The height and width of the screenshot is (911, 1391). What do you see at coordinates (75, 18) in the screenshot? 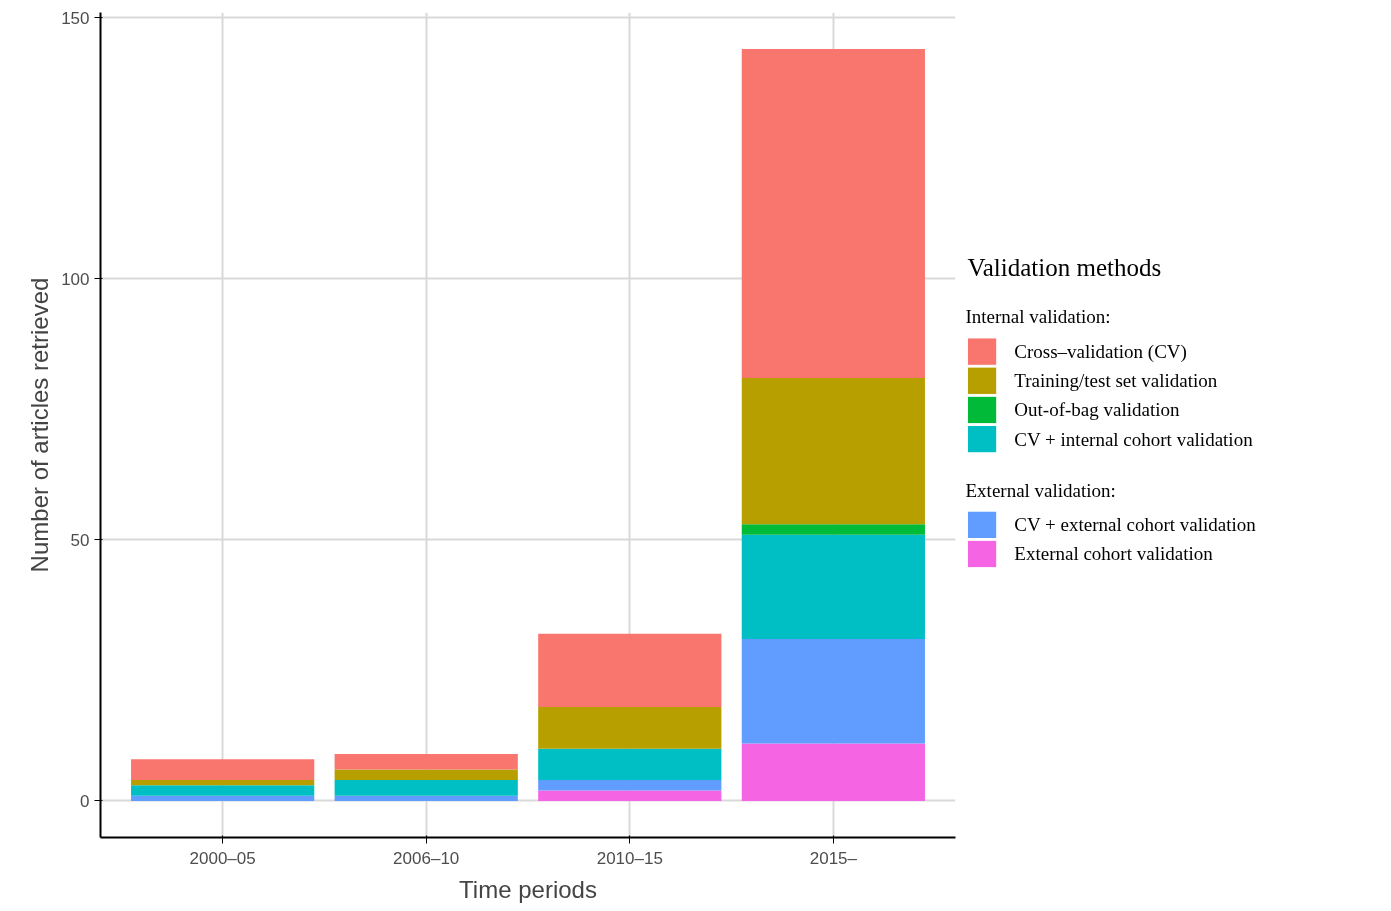
I see `y-tick-label: 150` at bounding box center [75, 18].